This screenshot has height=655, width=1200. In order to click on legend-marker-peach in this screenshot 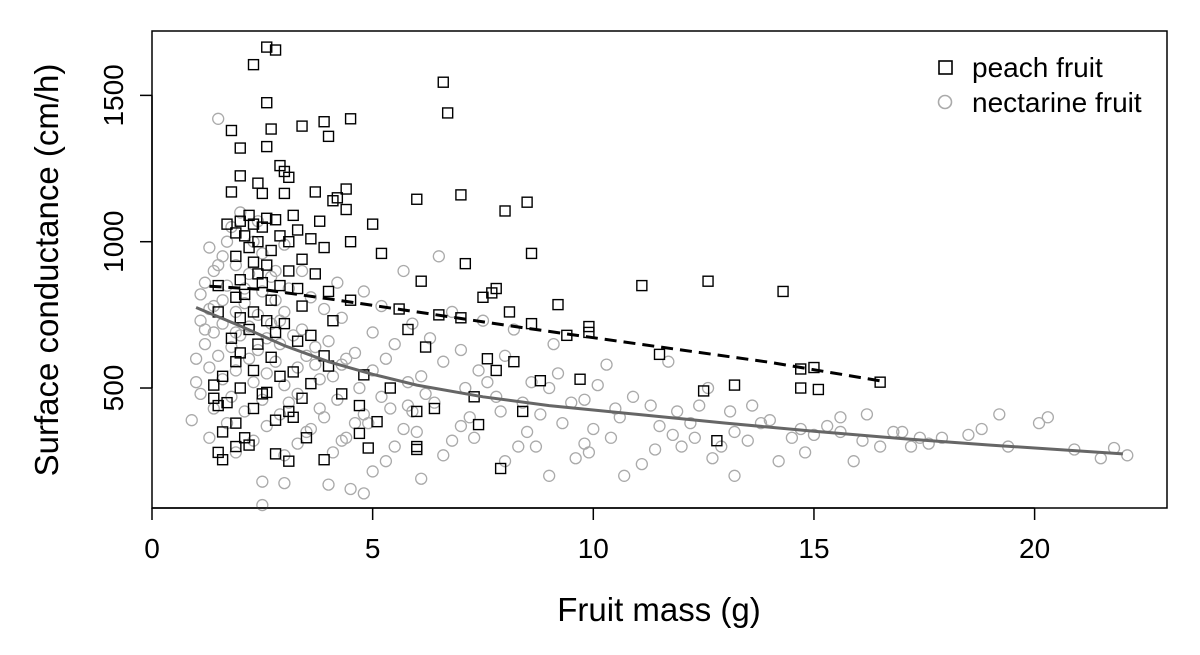, I will do `click(945, 67)`.